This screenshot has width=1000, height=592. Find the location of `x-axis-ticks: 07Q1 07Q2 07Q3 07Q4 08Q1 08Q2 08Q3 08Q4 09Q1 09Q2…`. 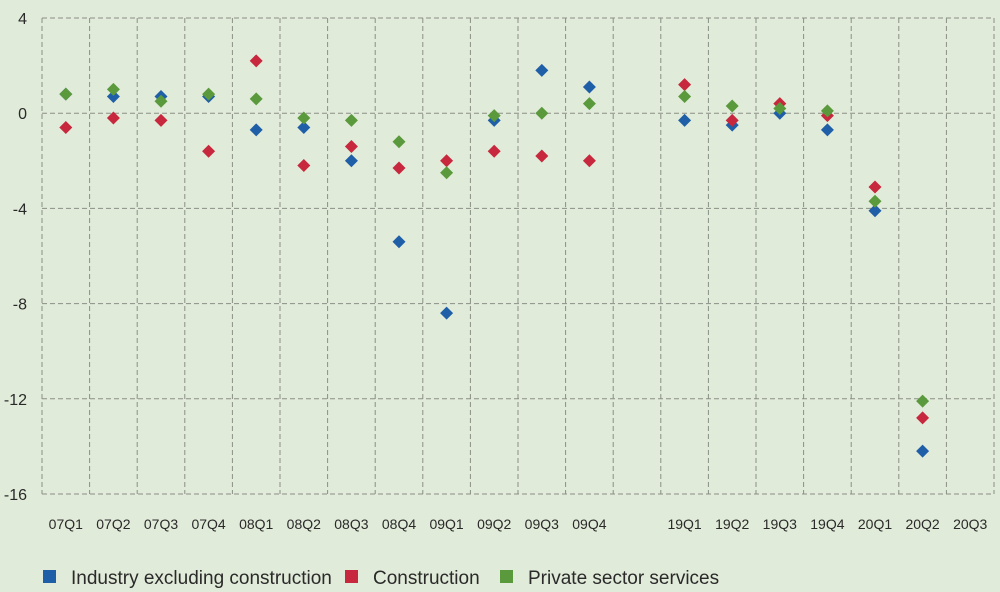

x-axis-ticks: 07Q1 07Q2 07Q3 07Q4 08Q1 08Q2 08Q3 08Q4 09Q1 09Q2… is located at coordinates (518, 524).